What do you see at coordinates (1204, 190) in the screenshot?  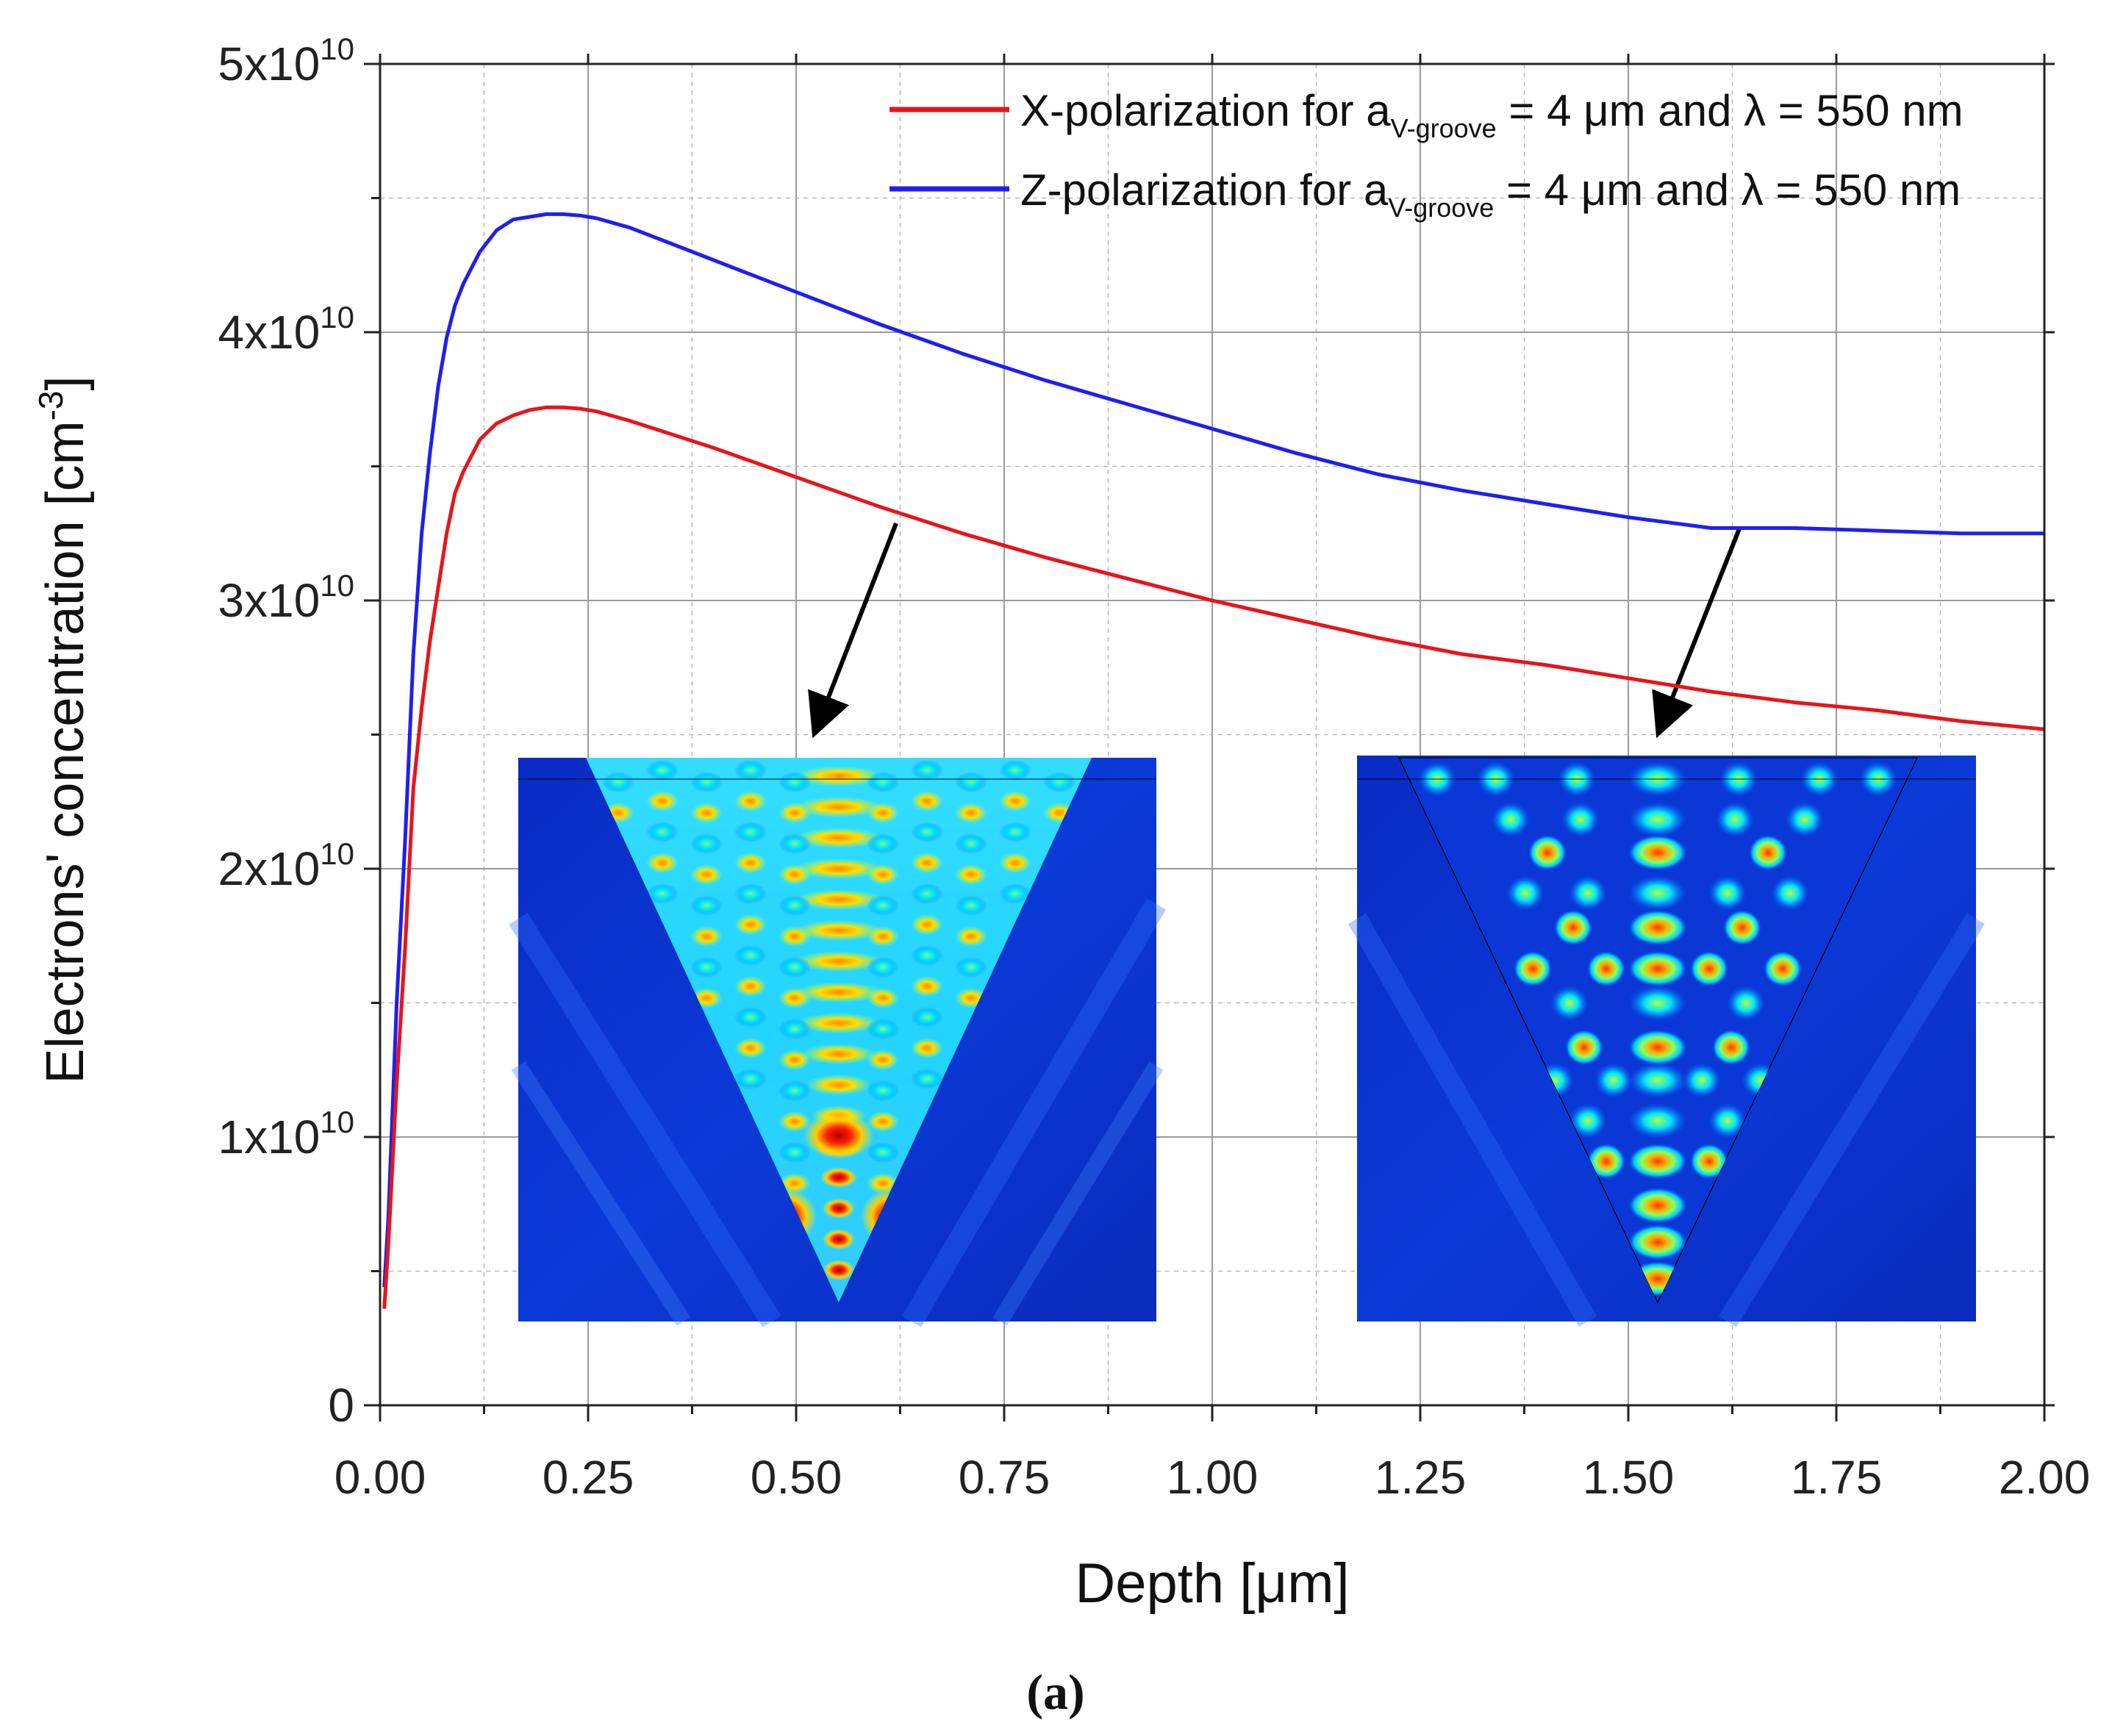 I see `legend-z-prefix: Z-polarization for a` at bounding box center [1204, 190].